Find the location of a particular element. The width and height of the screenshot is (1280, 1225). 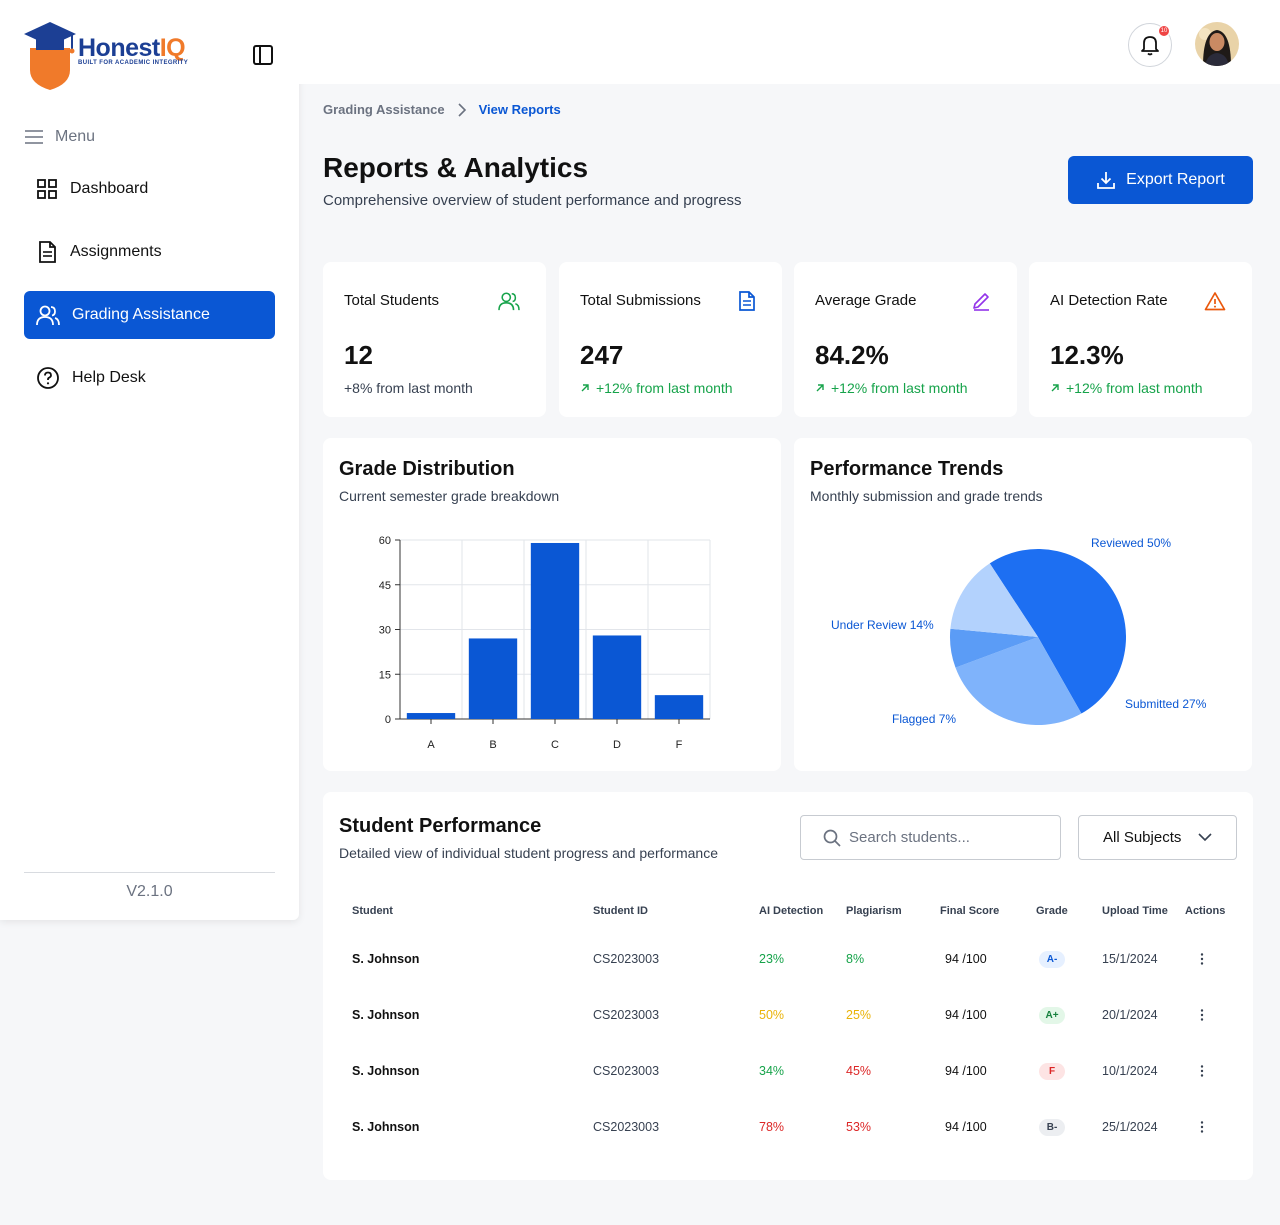

cell-grade: B- is located at coordinates (1052, 1127).